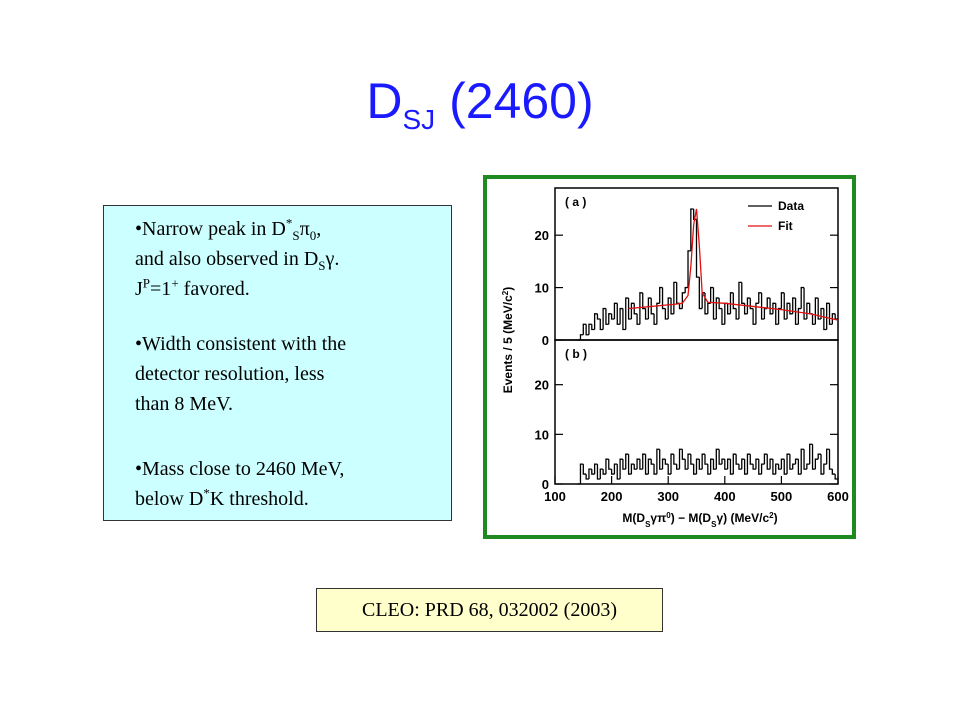 The width and height of the screenshot is (960, 720). Describe the element at coordinates (175, 283) in the screenshot. I see `text-run: +` at that location.